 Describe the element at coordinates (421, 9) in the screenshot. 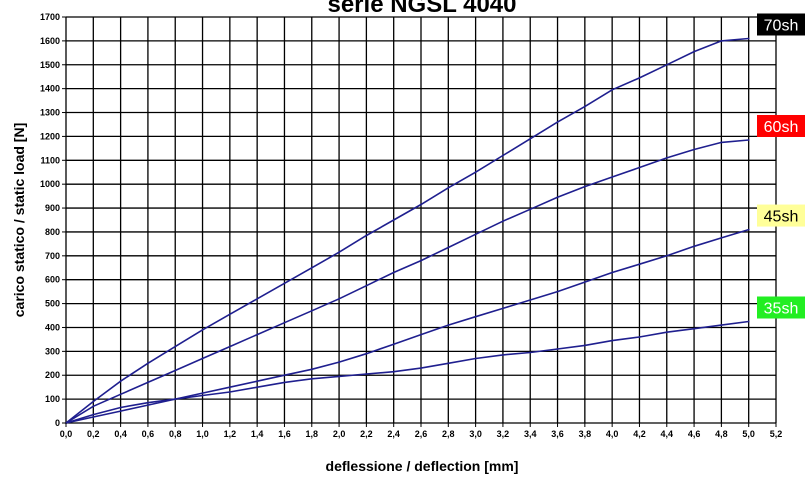

I see `chart-title: serie NGSL 4040` at that location.